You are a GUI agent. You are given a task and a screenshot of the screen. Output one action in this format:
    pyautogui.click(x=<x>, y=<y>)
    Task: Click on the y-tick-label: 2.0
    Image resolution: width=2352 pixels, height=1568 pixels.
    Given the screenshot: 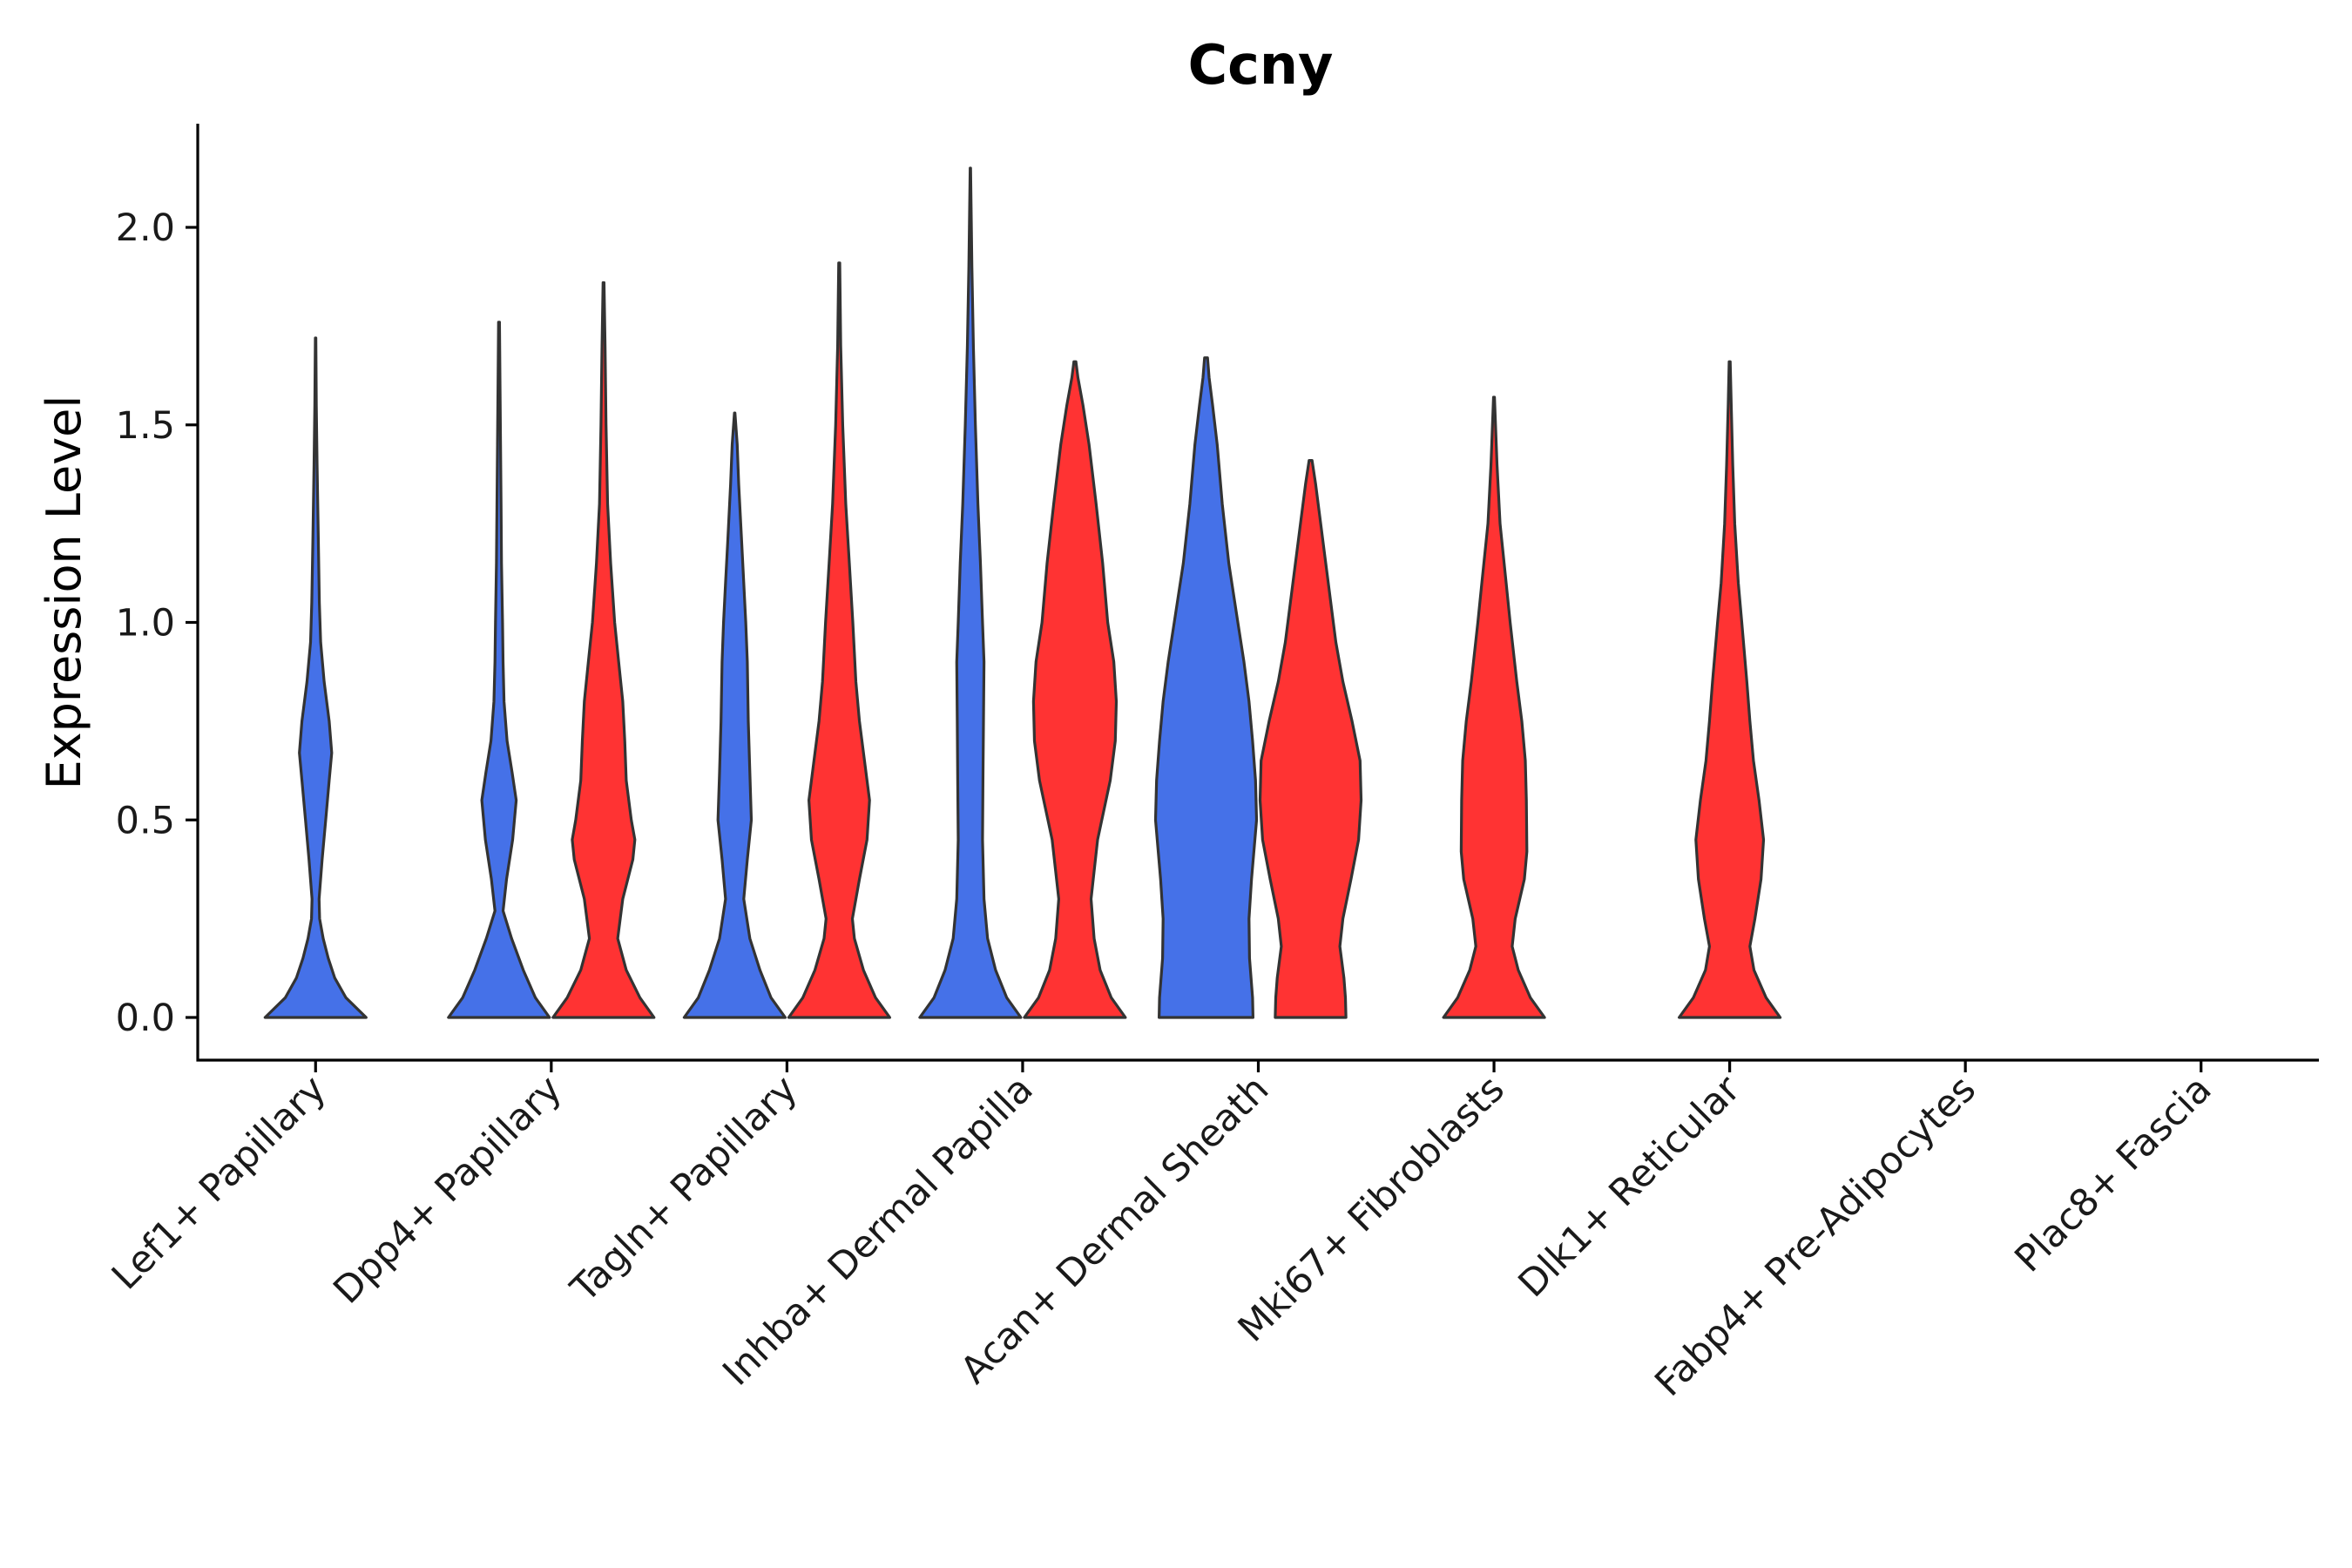 What is the action you would take?
    pyautogui.click(x=145, y=228)
    